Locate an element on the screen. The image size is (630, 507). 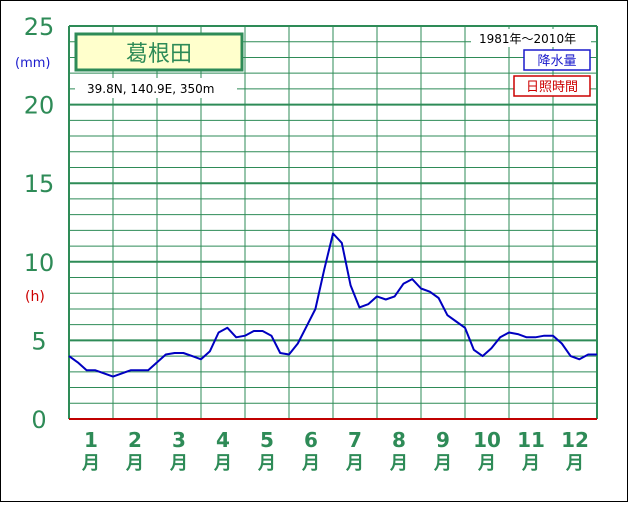
month-number-label: 1 is located at coordinates (91, 440).